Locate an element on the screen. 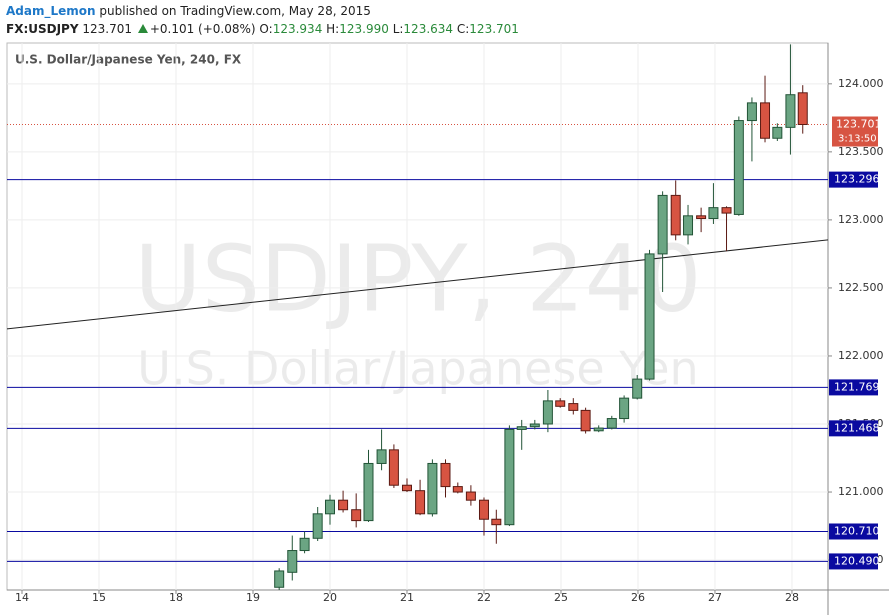  change: +0.101 (+0.08%) is located at coordinates (202, 29).